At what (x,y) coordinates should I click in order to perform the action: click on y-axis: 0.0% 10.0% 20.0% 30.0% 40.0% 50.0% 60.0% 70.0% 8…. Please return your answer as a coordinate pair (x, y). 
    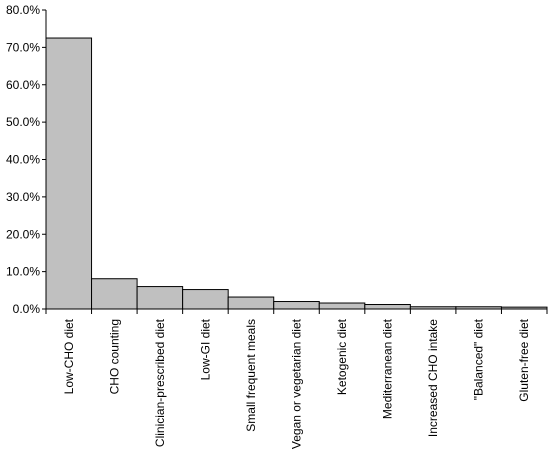
    Looking at the image, I should click on (26, 159).